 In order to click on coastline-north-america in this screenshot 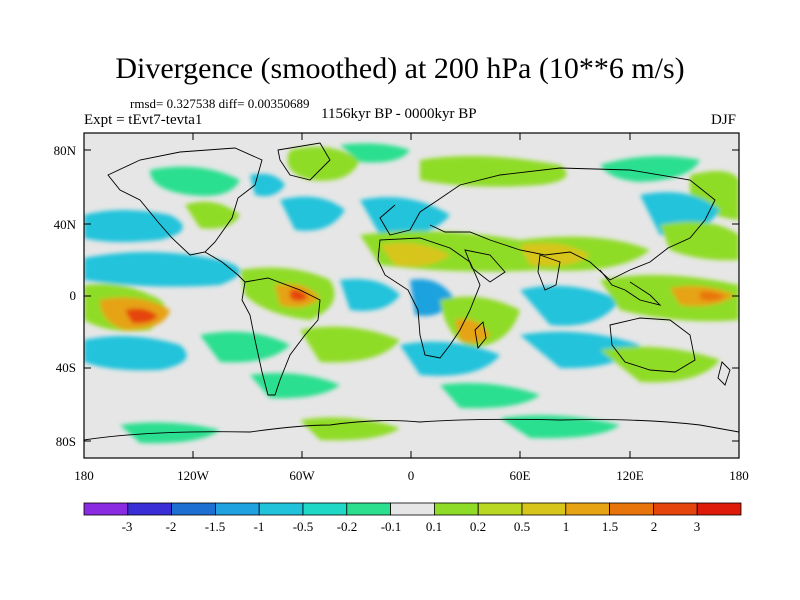, I will do `click(185, 201)`.